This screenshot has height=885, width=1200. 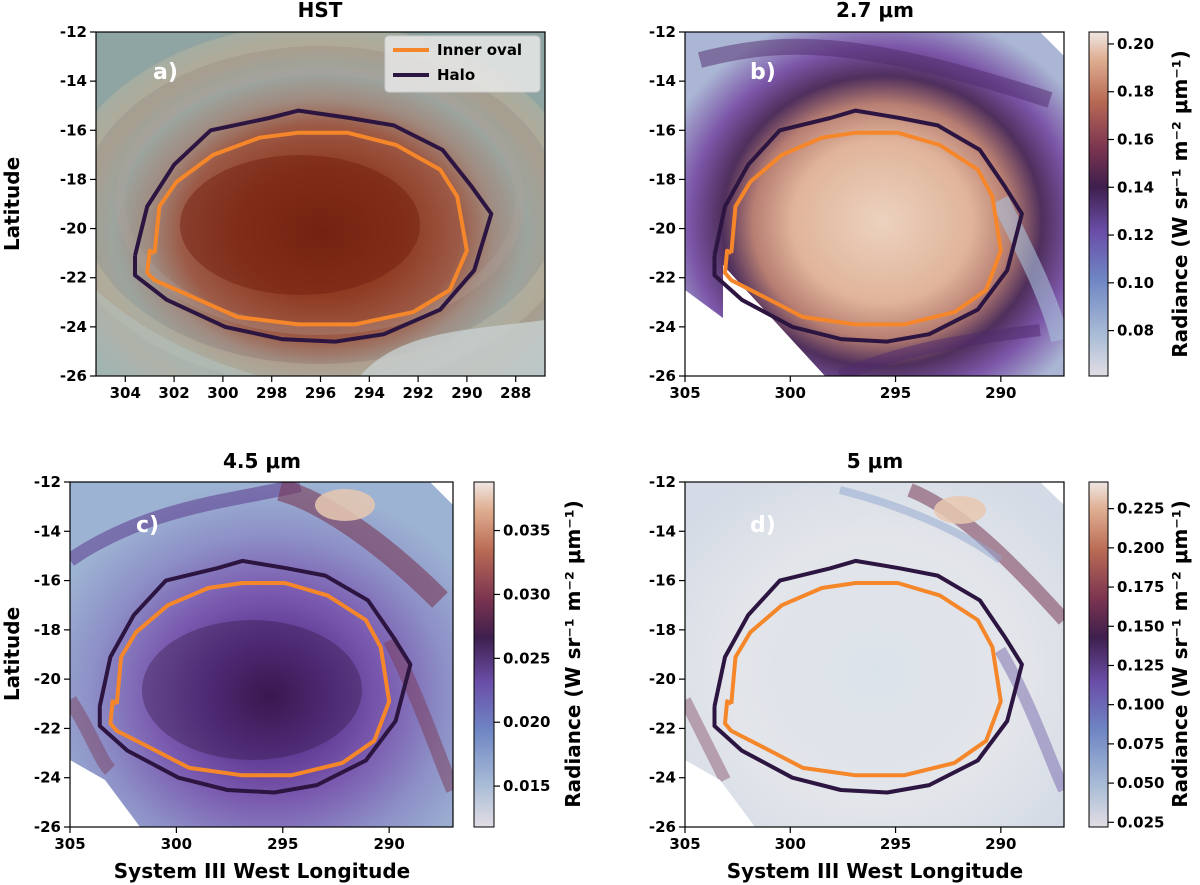 I want to click on heatmap-5um, so click(x=874, y=654).